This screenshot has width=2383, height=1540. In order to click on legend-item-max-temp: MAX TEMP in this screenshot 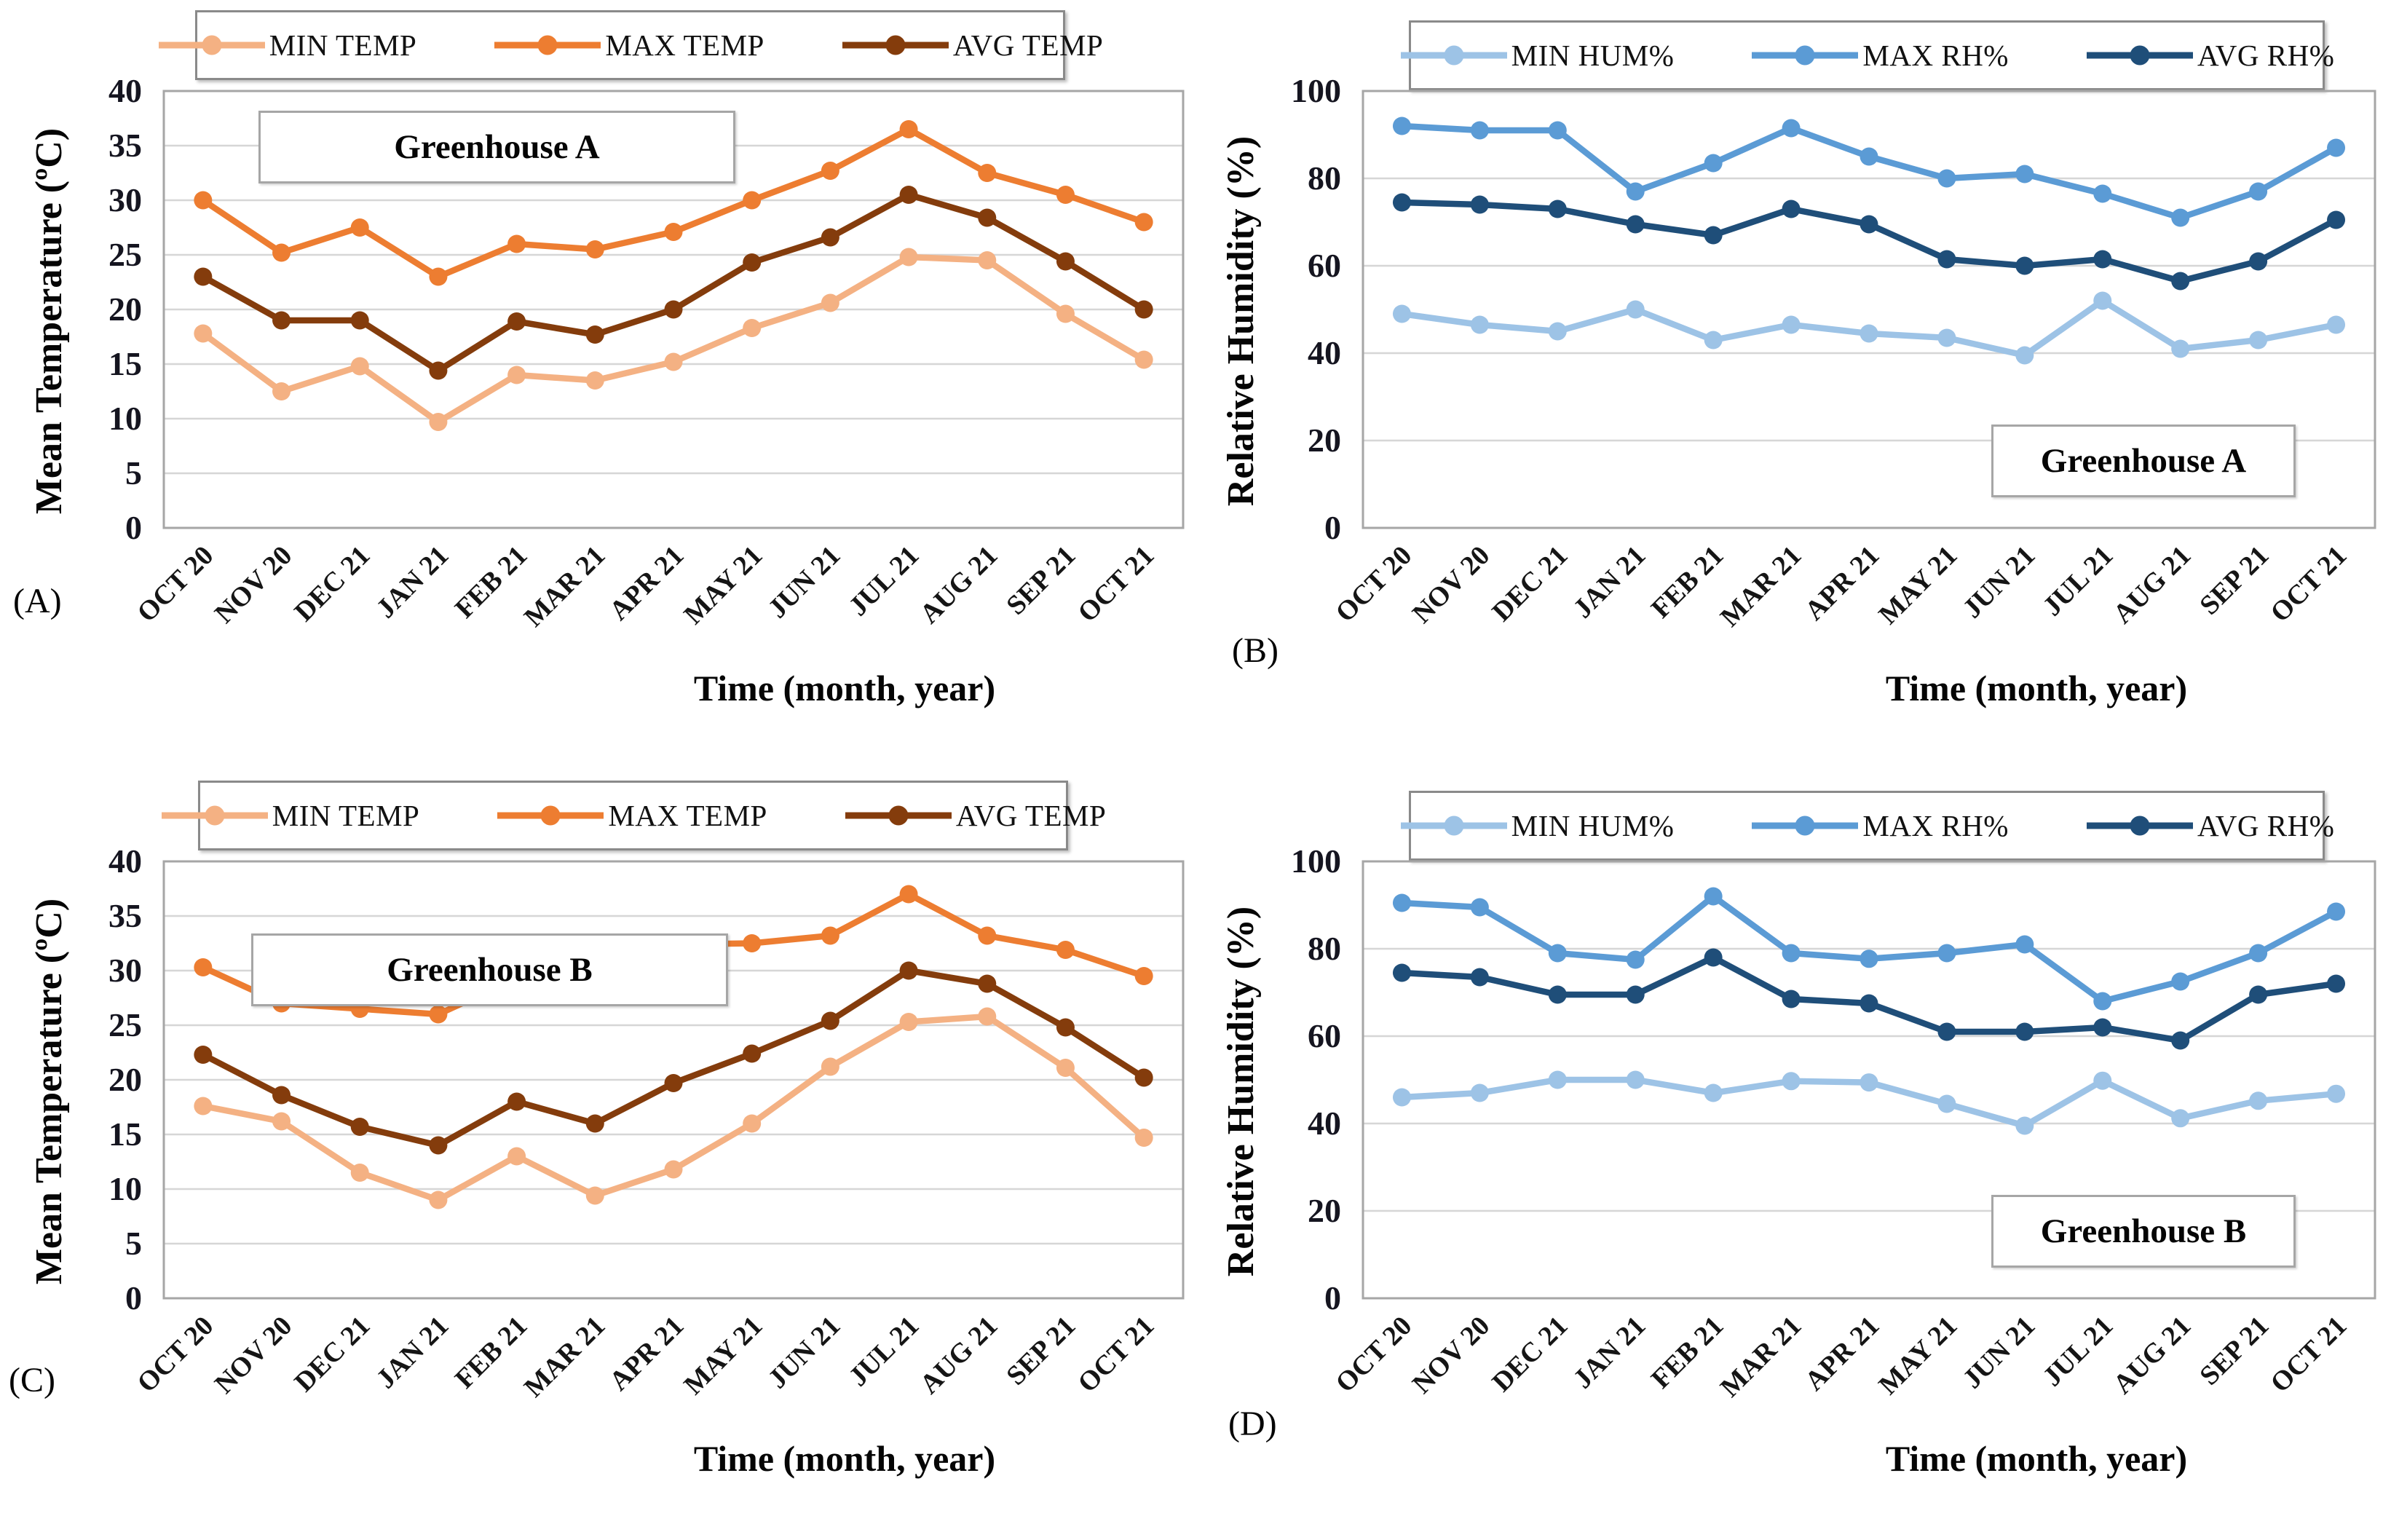, I will do `click(628, 45)`.